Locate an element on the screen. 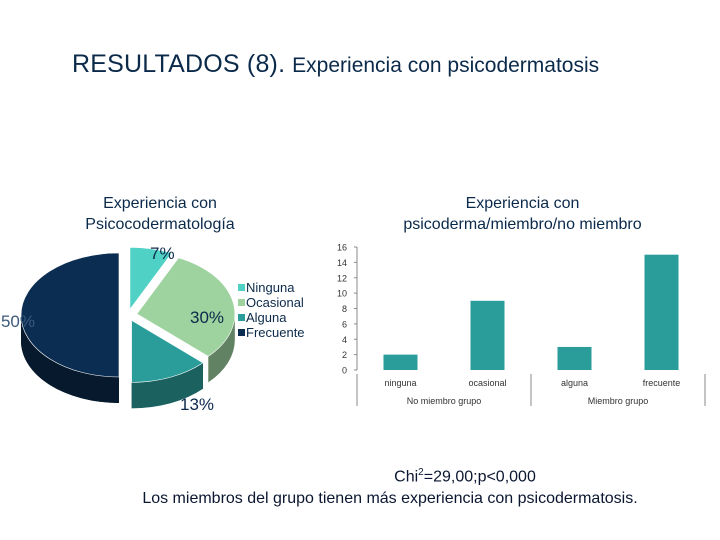 The height and width of the screenshot is (540, 720). pie-slice-ocasional is located at coordinates (186, 307).